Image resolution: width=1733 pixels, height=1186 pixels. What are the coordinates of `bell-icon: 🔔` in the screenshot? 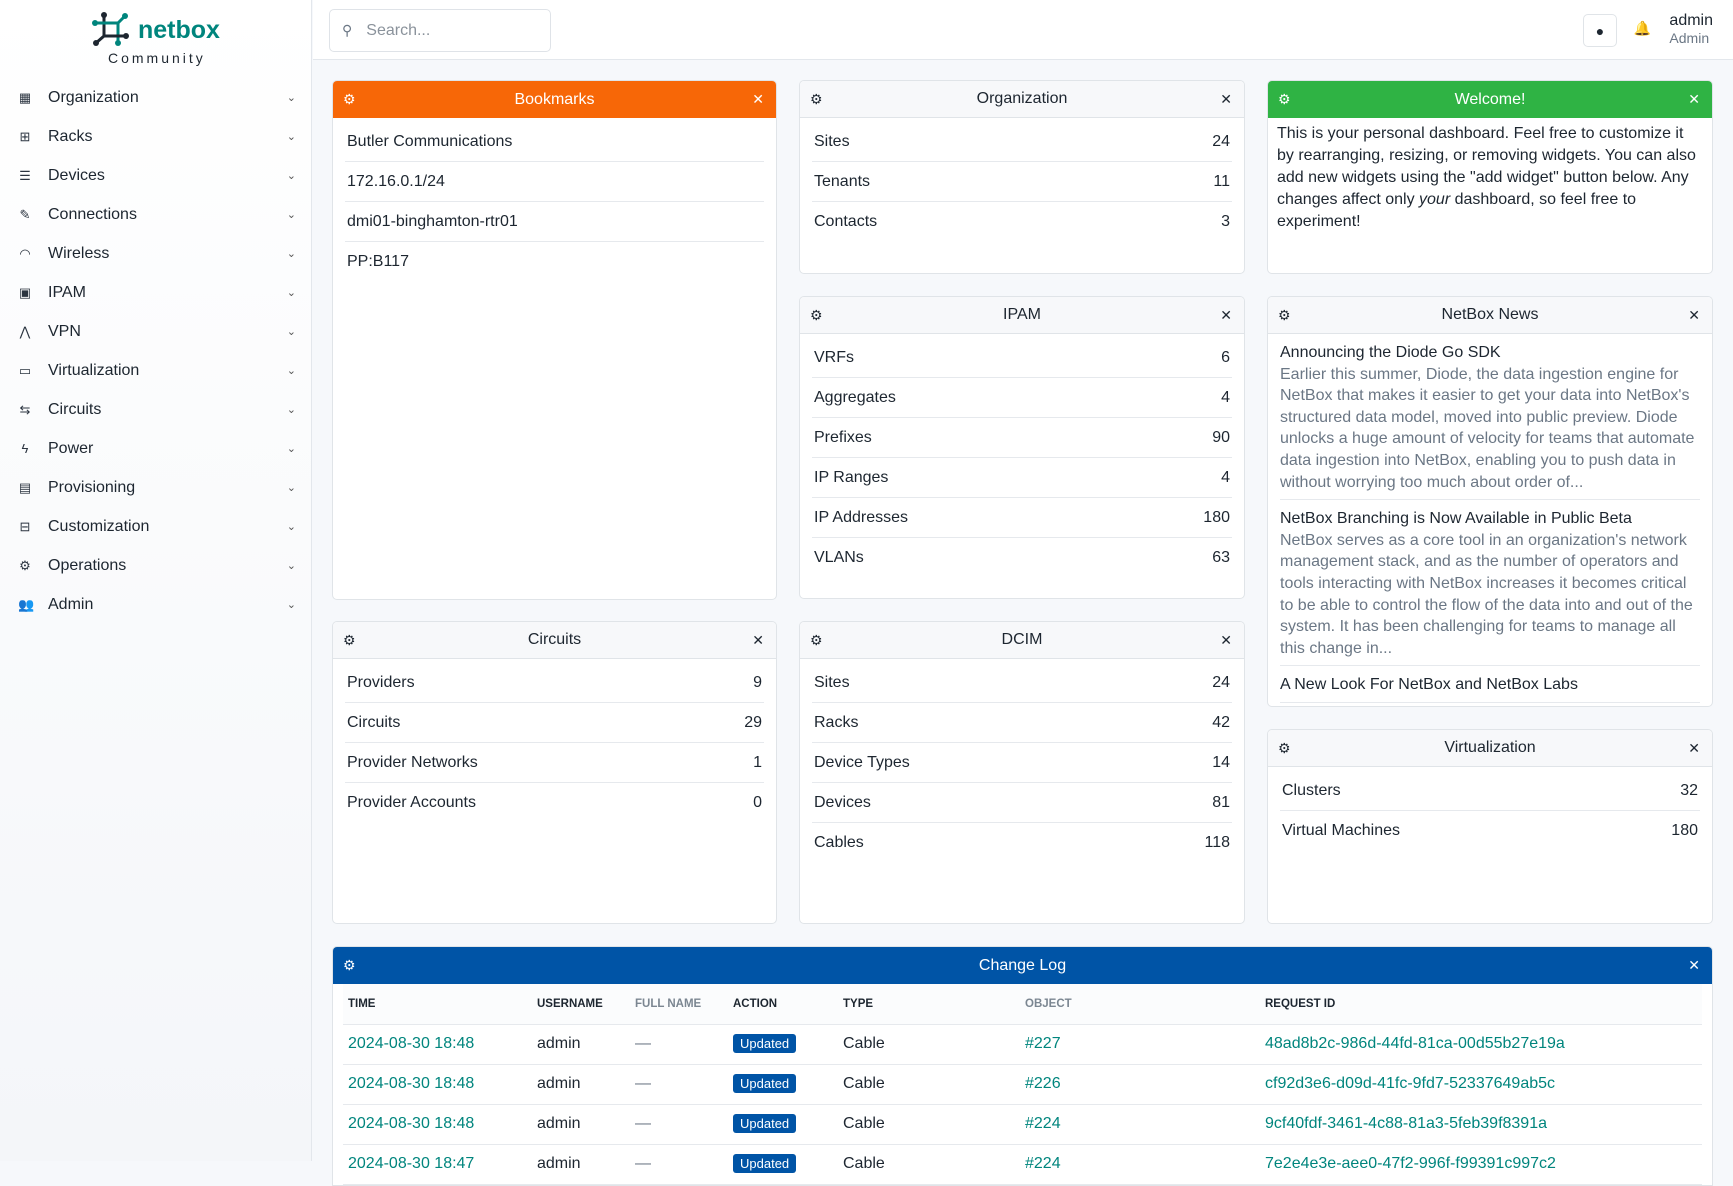 It's located at (1642, 28).